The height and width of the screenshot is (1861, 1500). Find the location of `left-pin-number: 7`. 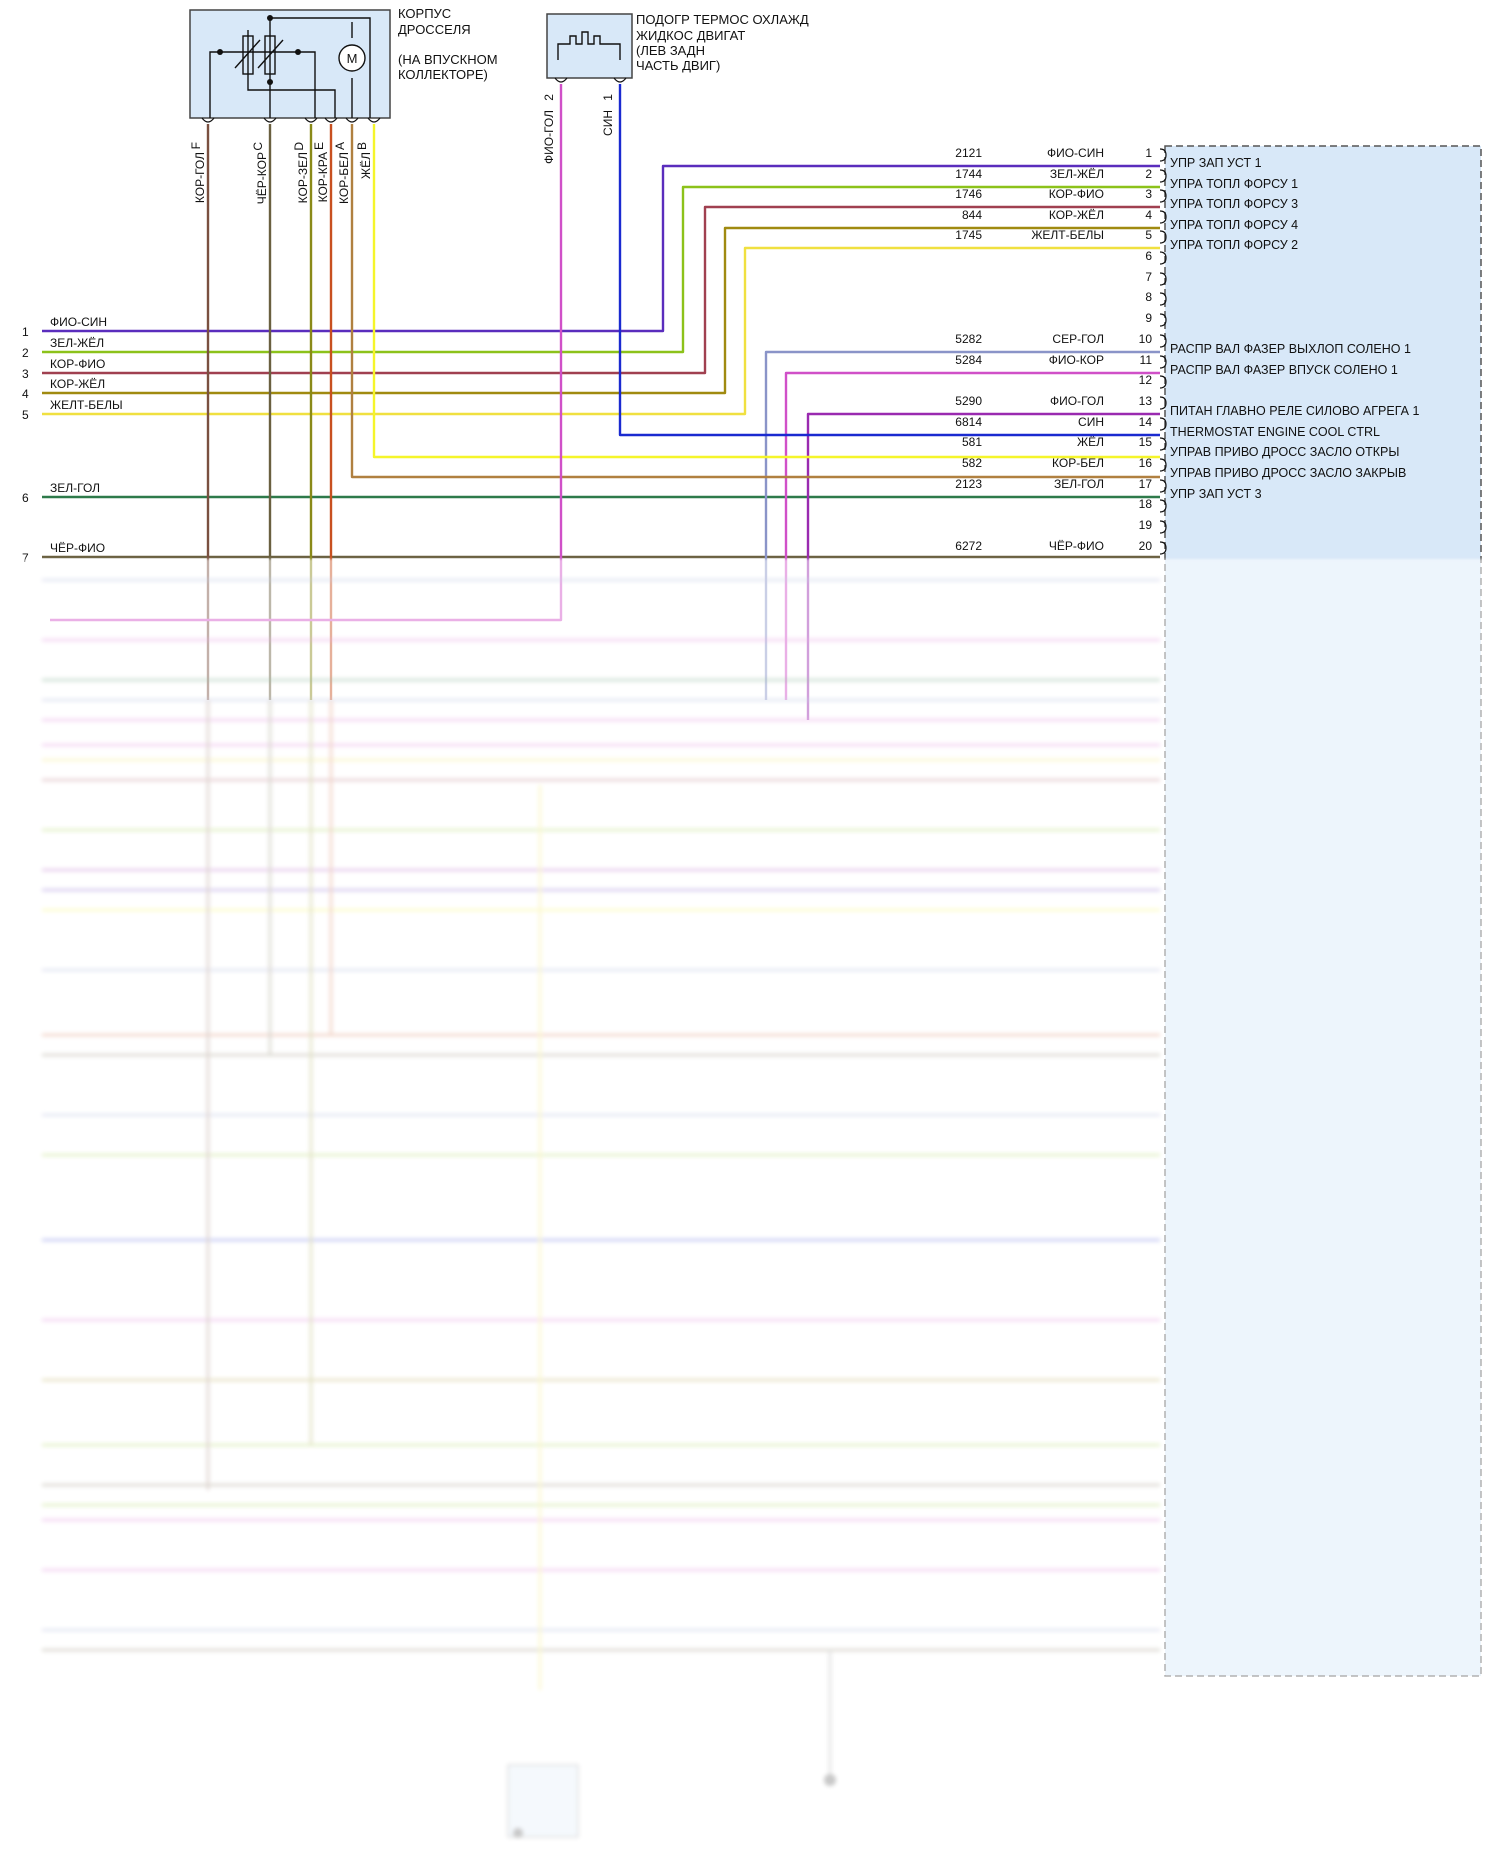

left-pin-number: 7 is located at coordinates (25, 558).